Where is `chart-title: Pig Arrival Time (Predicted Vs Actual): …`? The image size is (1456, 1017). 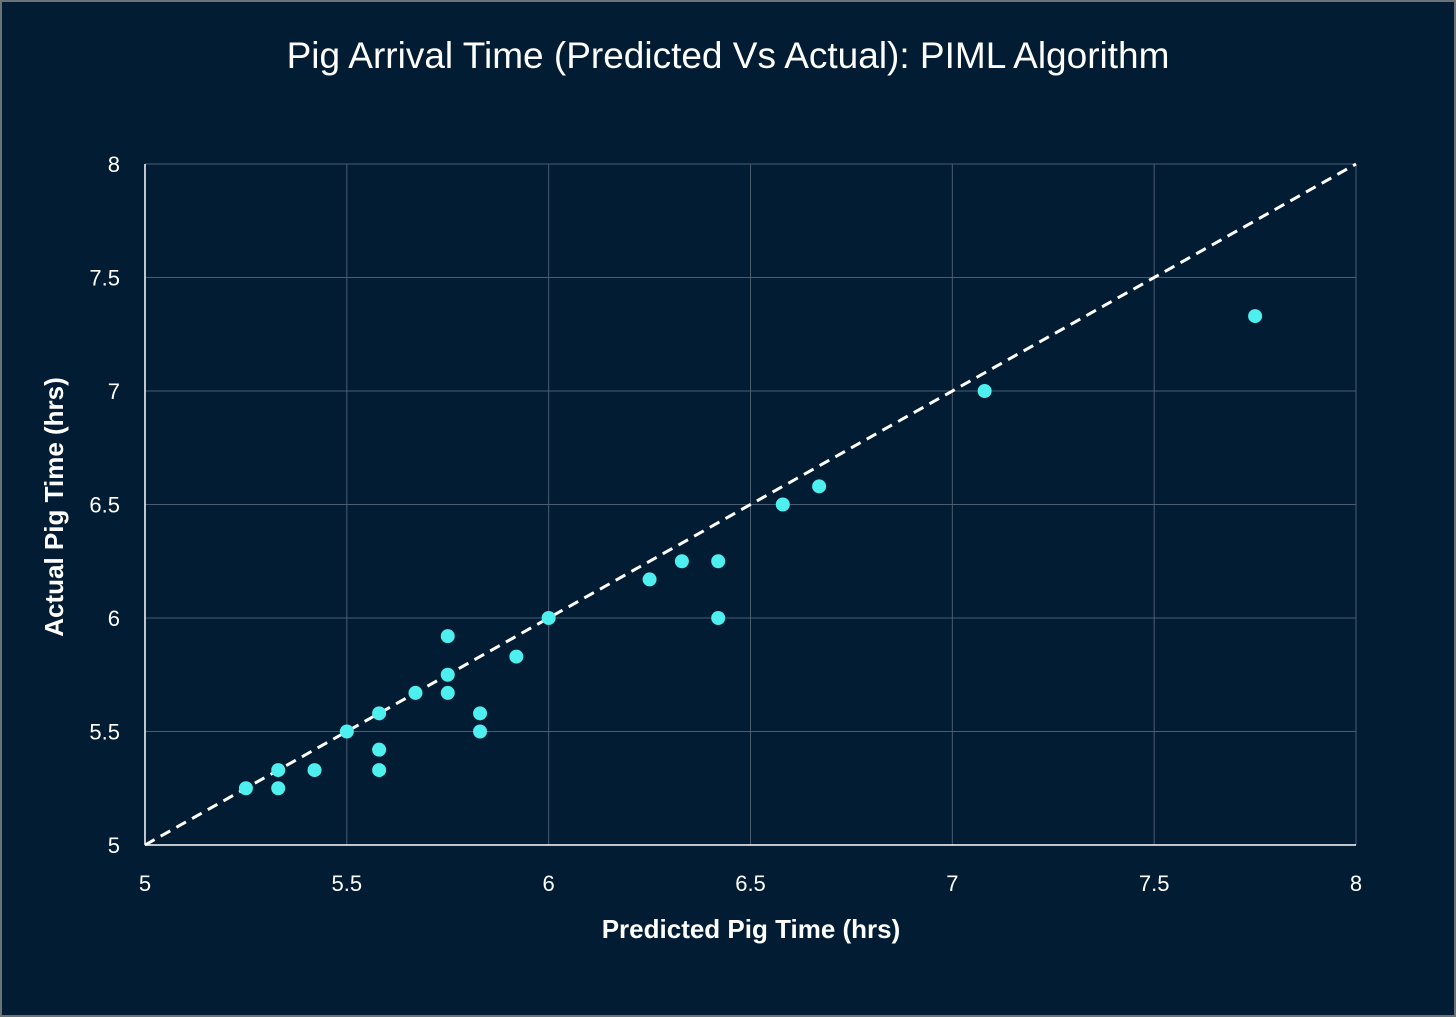 chart-title: Pig Arrival Time (Predicted Vs Actual): … is located at coordinates (728, 55).